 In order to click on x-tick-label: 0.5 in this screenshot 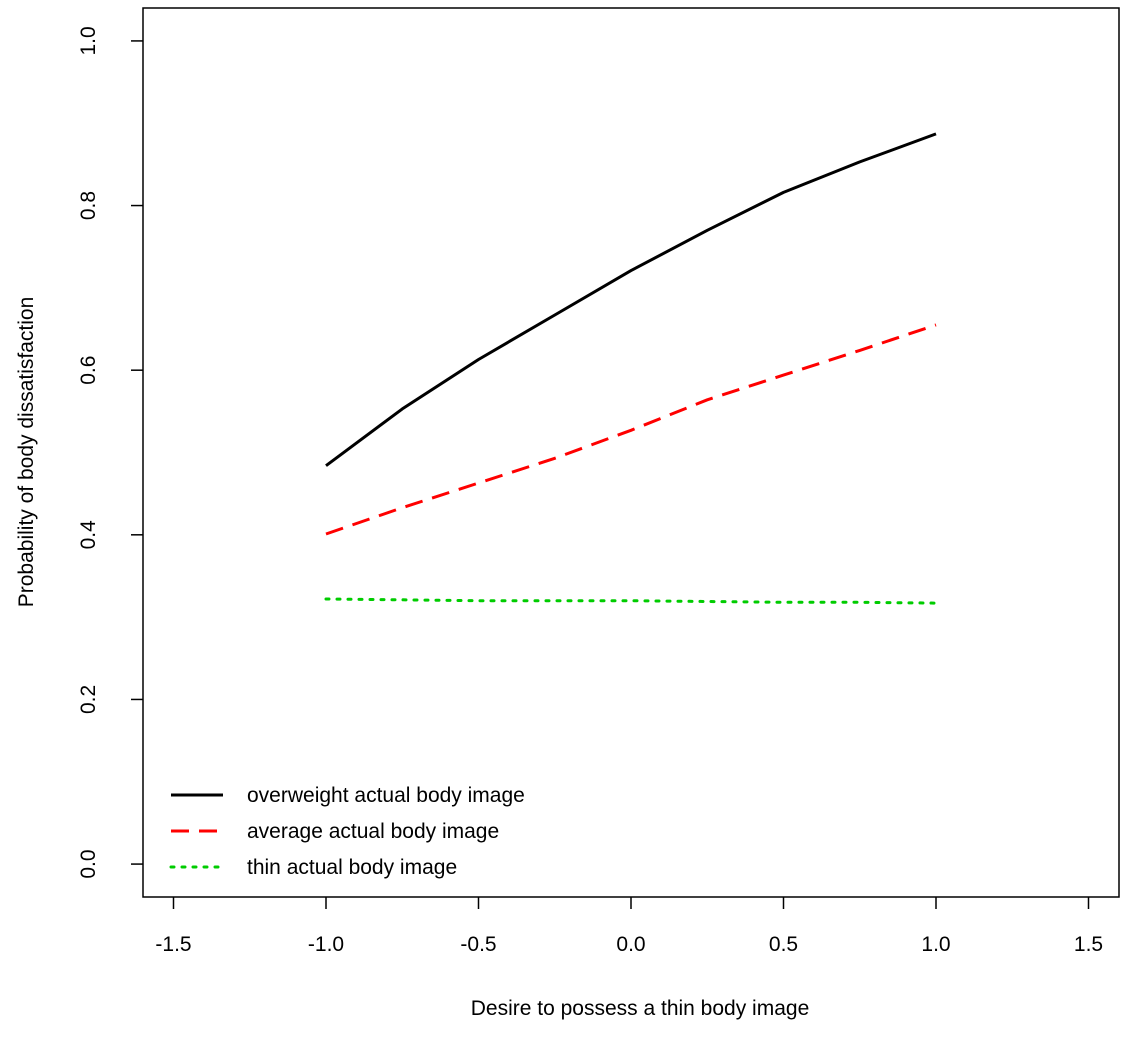, I will do `click(783, 944)`.